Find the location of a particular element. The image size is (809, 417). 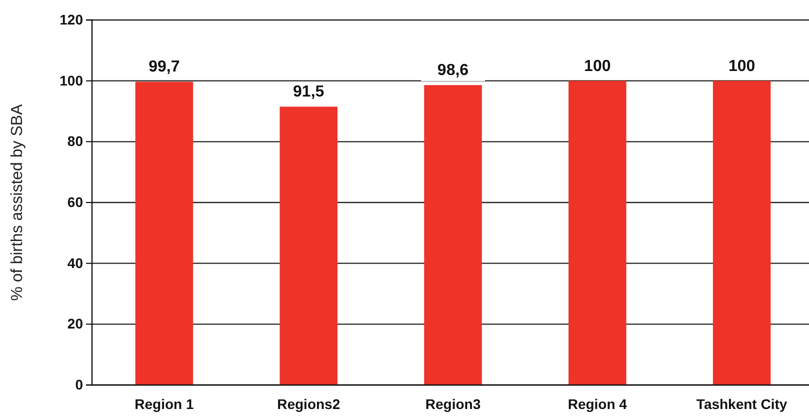

data-label: 98,6 is located at coordinates (453, 71).